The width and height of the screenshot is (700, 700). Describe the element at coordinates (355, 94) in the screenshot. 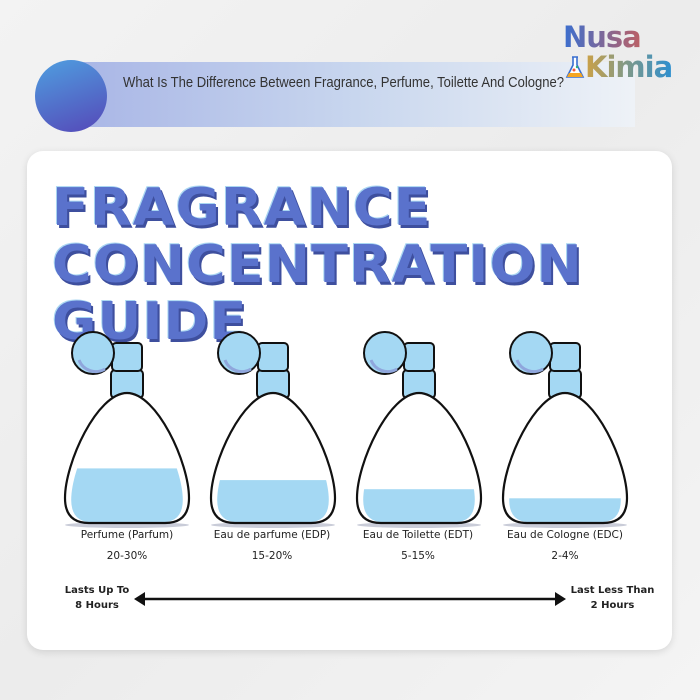

I see `question-banner` at that location.